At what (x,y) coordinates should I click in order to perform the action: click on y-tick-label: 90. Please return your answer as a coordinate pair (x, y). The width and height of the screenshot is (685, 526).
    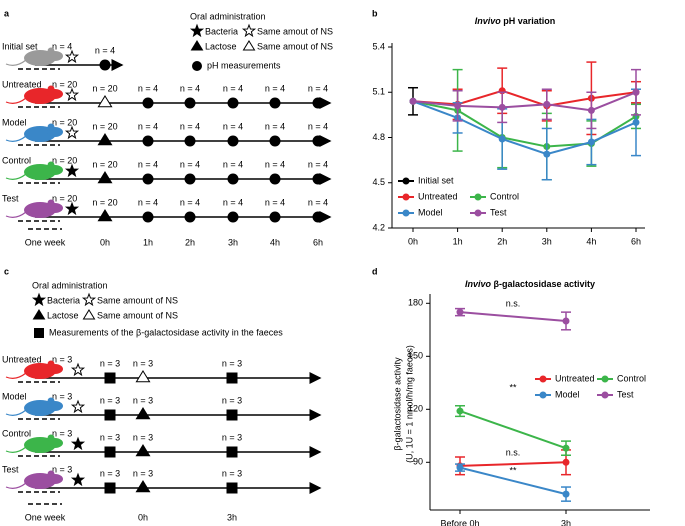
    Looking at the image, I should click on (418, 462).